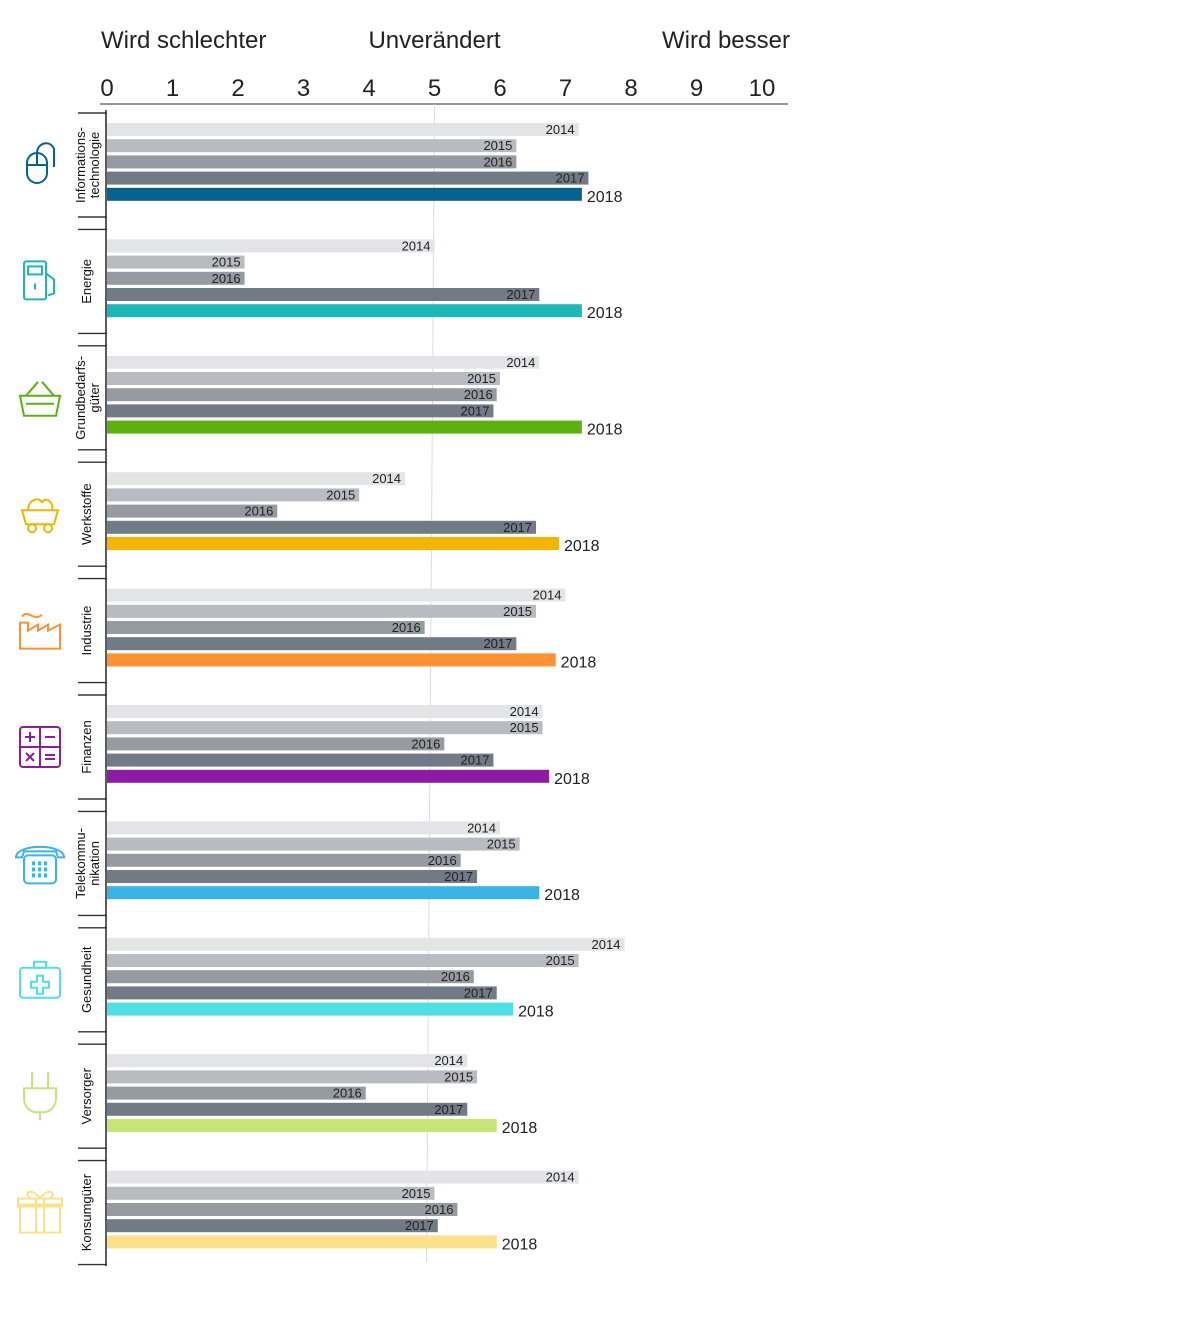 This screenshot has width=1200, height=1343. I want to click on reference-line, so click(430, 683).